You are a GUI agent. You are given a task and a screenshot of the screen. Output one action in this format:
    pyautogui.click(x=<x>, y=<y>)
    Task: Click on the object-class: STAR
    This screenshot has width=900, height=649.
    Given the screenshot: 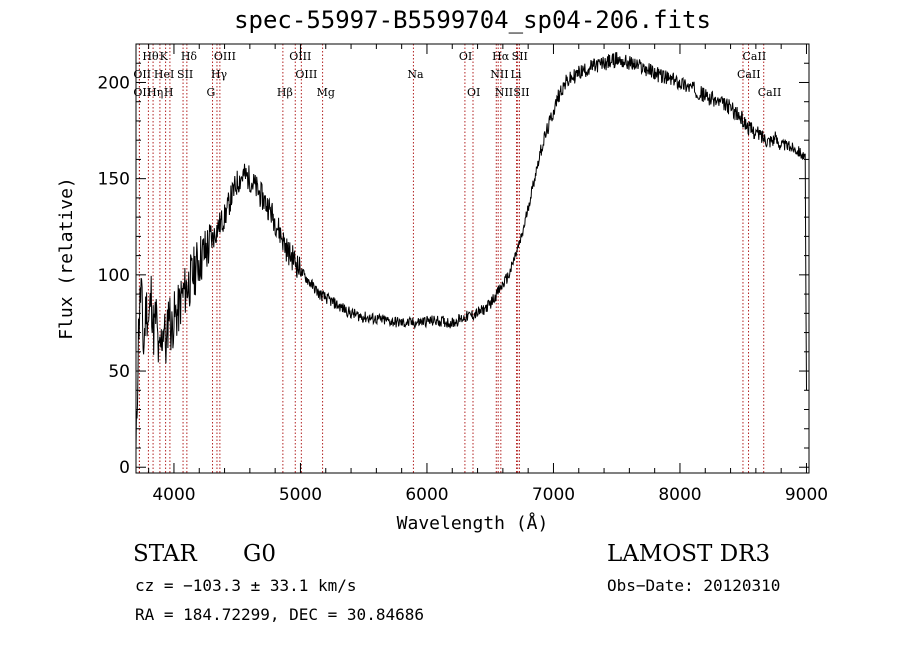 What is the action you would take?
    pyautogui.click(x=165, y=554)
    